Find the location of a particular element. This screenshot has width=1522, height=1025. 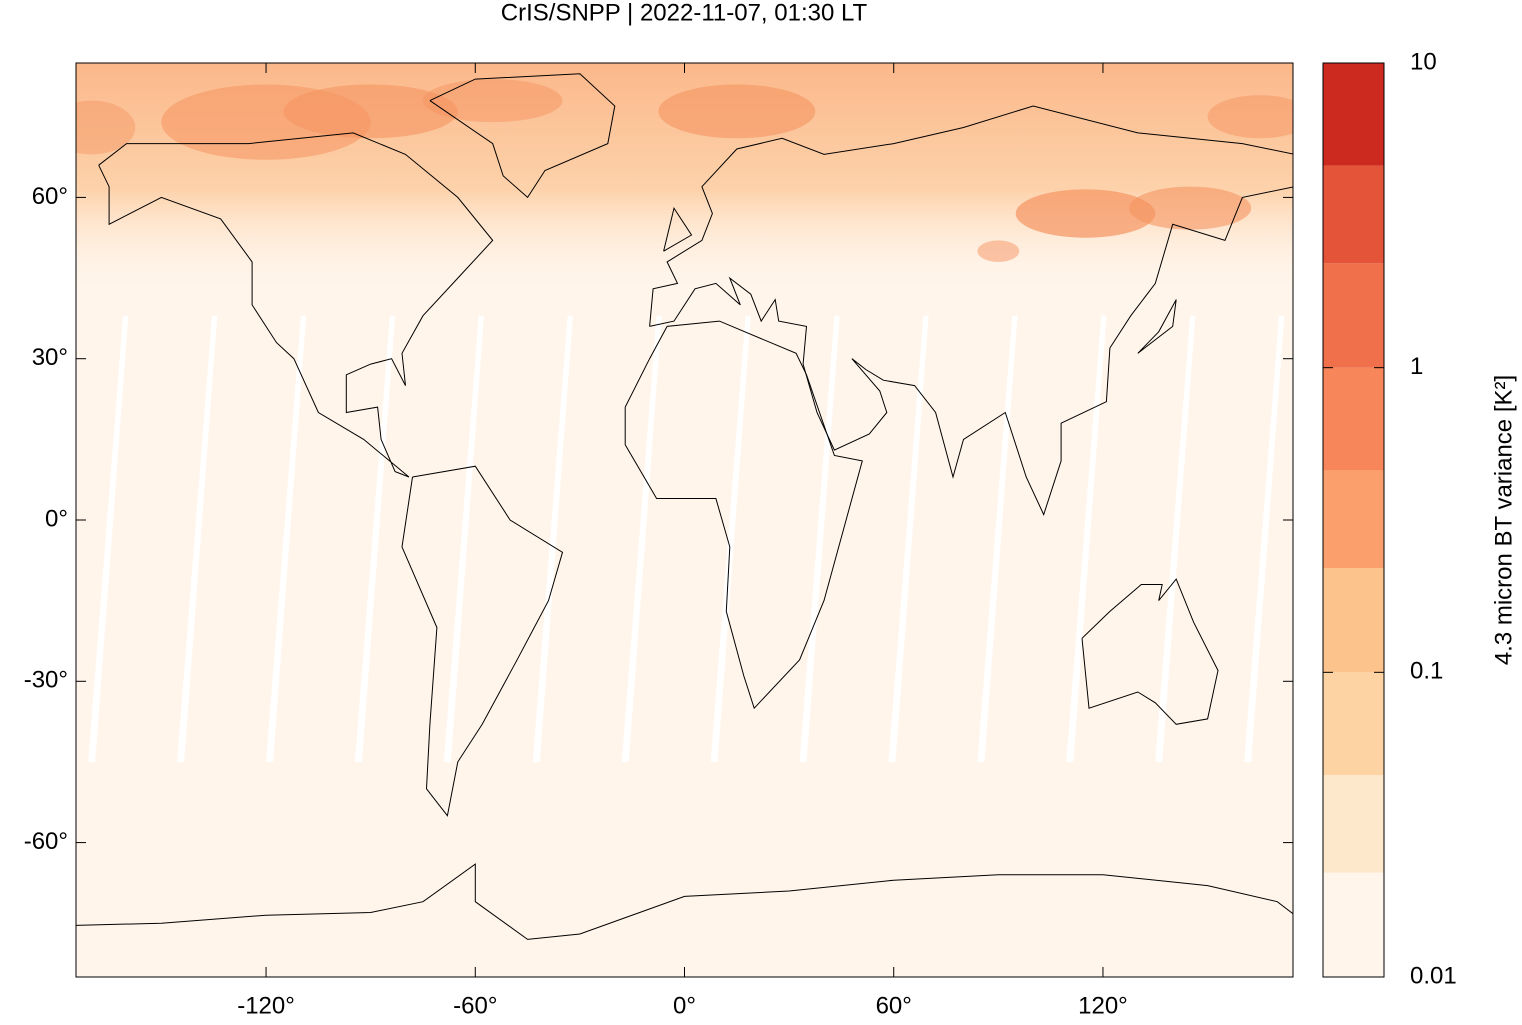

colorbar-tick-label: 0.01 is located at coordinates (1433, 975).